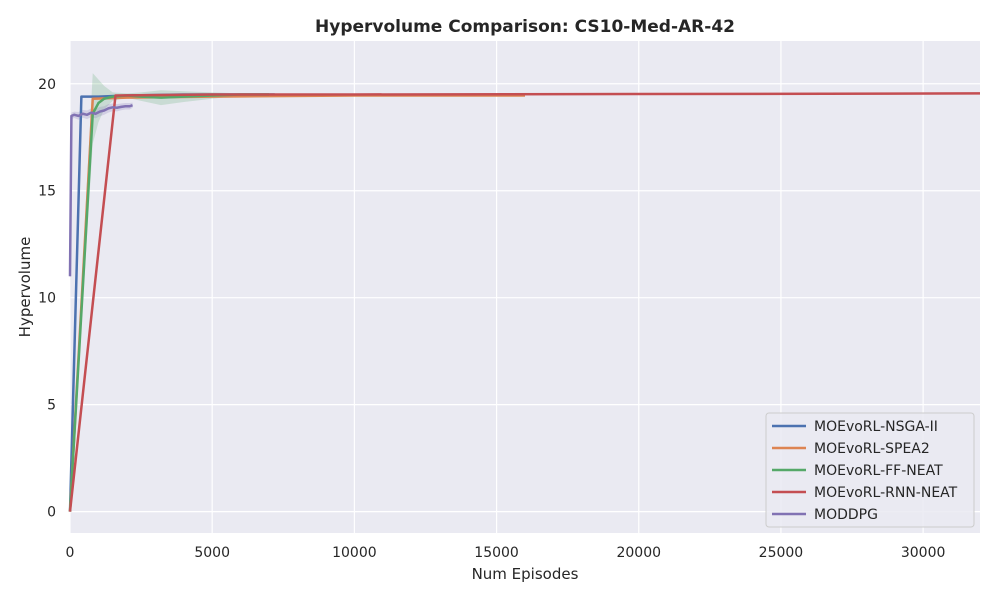 The image size is (1000, 600). What do you see at coordinates (923, 553) in the screenshot?
I see `x-tick-label: 30000` at bounding box center [923, 553].